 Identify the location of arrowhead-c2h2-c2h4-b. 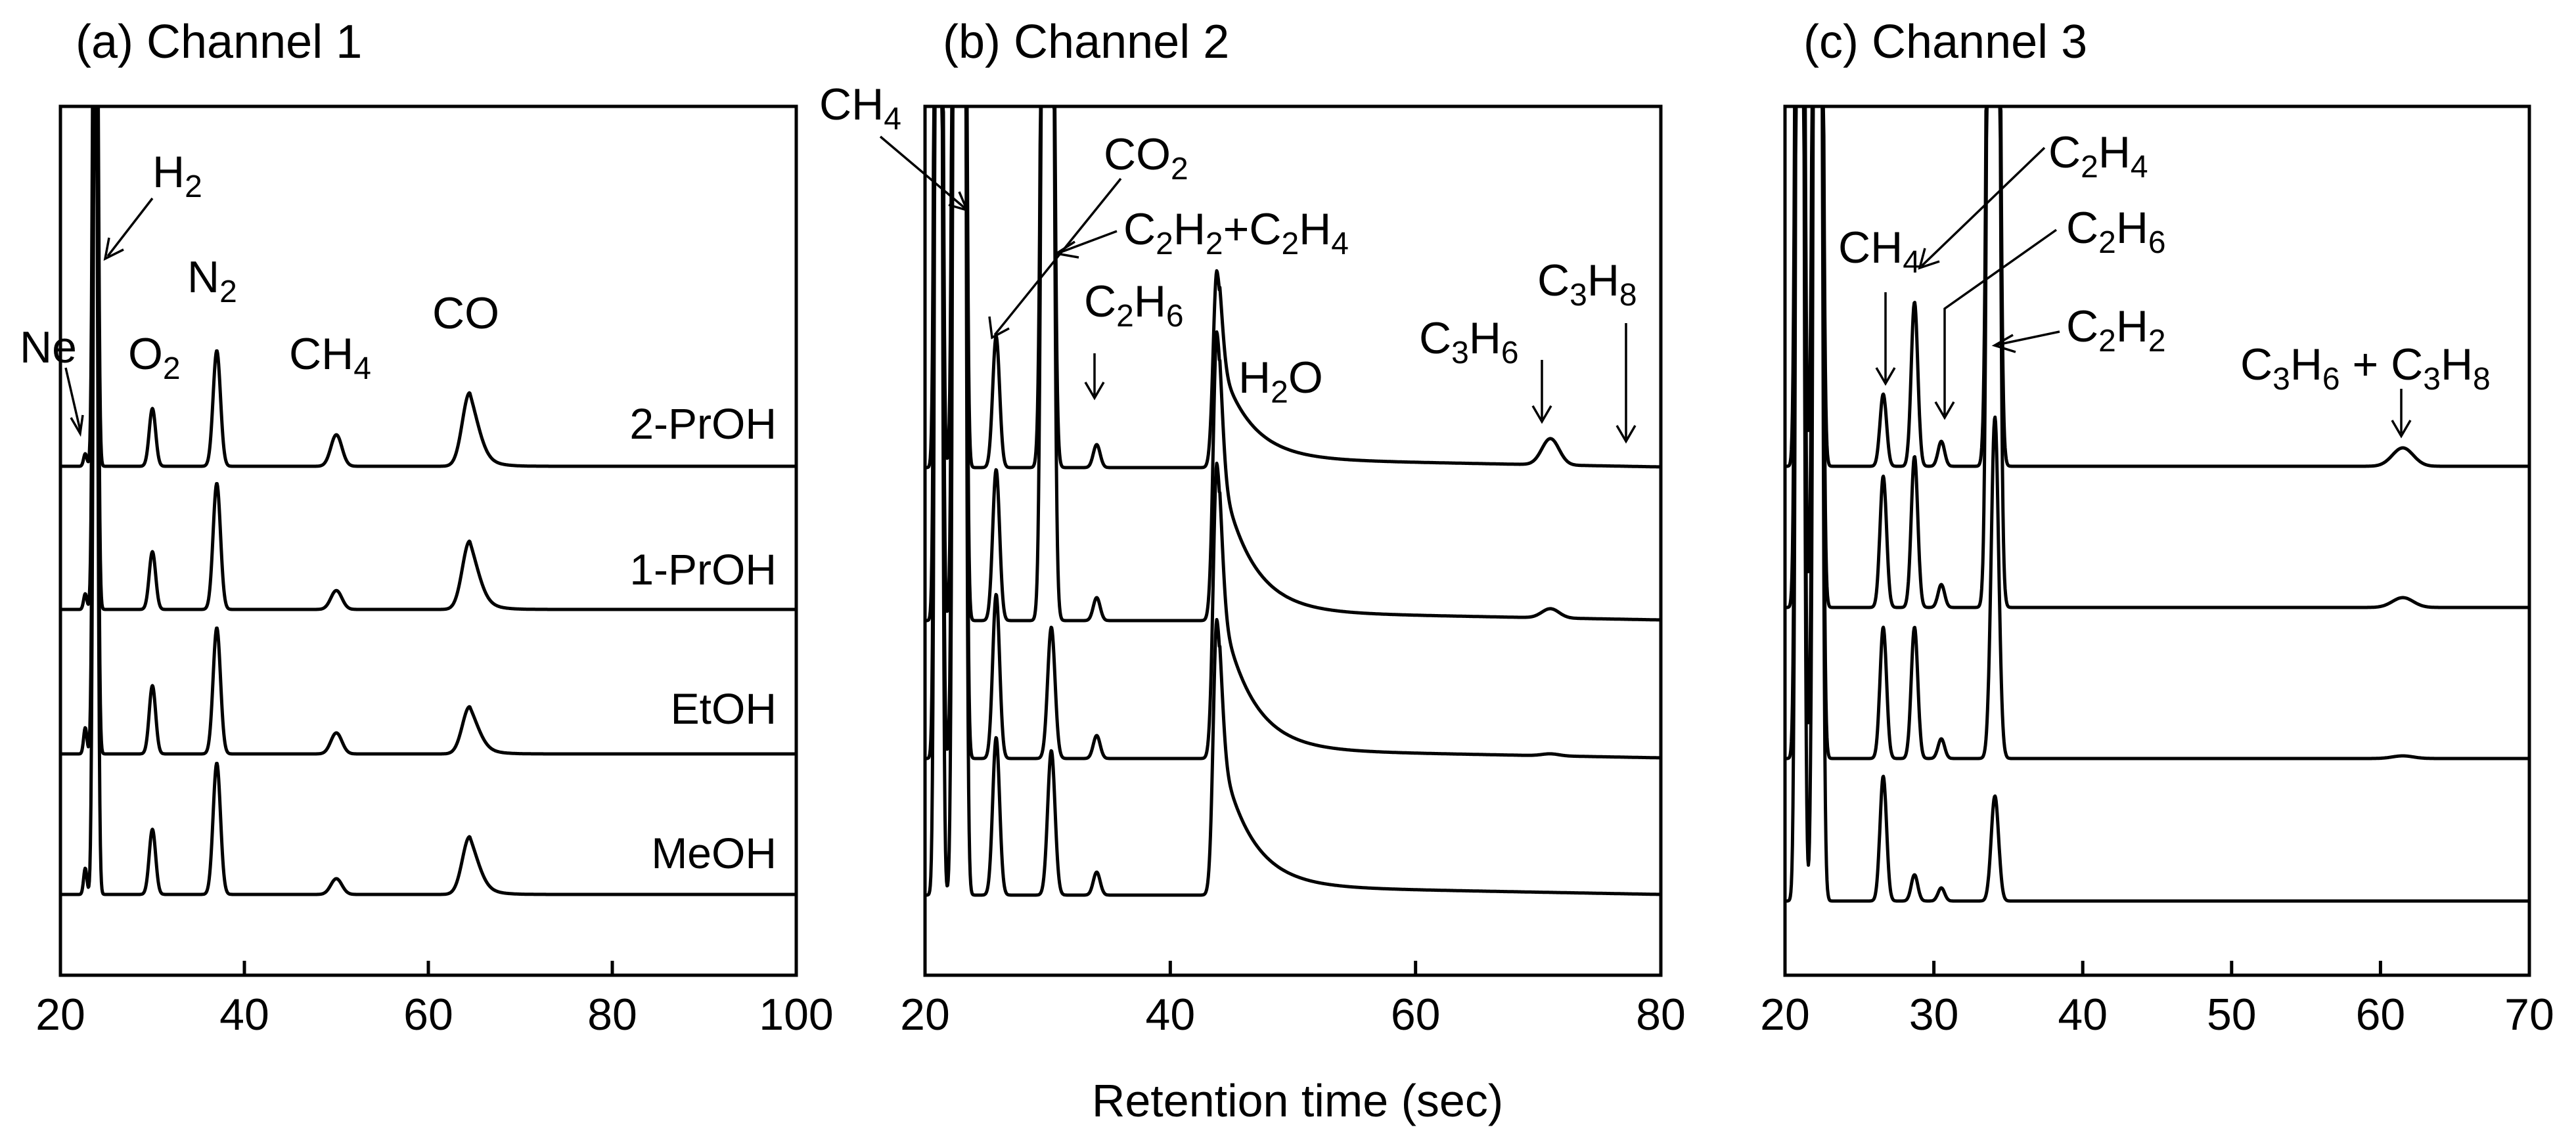
(1066, 249).